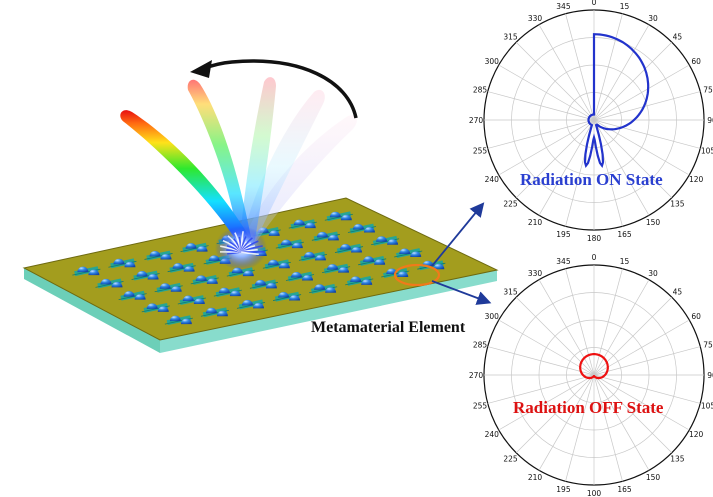 This screenshot has height=497, width=713. What do you see at coordinates (328, 311) in the screenshot?
I see `board-front` at bounding box center [328, 311].